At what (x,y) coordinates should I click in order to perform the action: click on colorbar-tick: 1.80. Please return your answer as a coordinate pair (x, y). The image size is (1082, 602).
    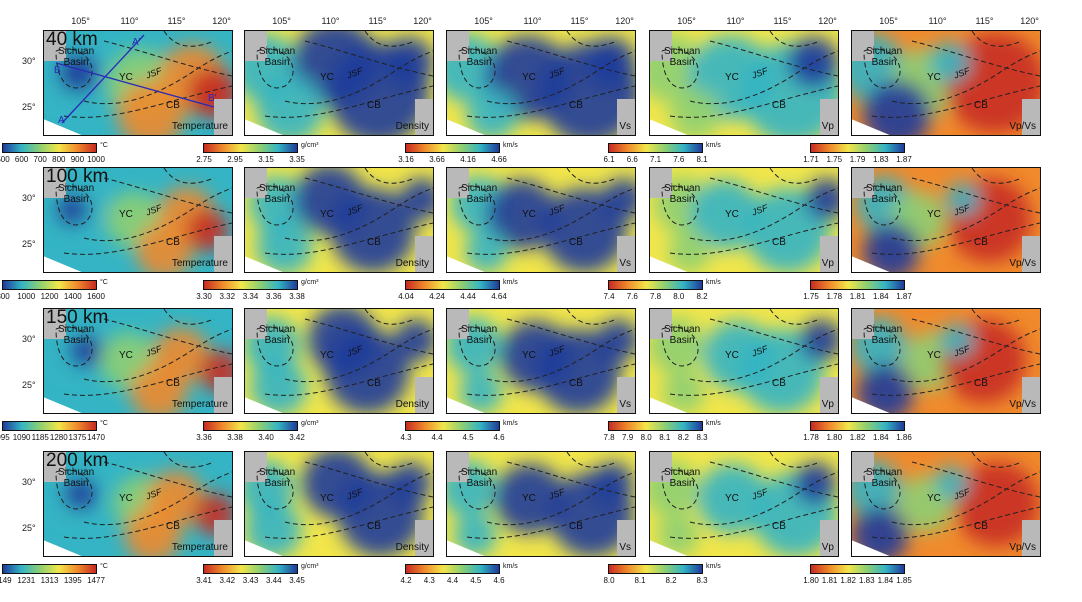
    Looking at the image, I should click on (834, 437).